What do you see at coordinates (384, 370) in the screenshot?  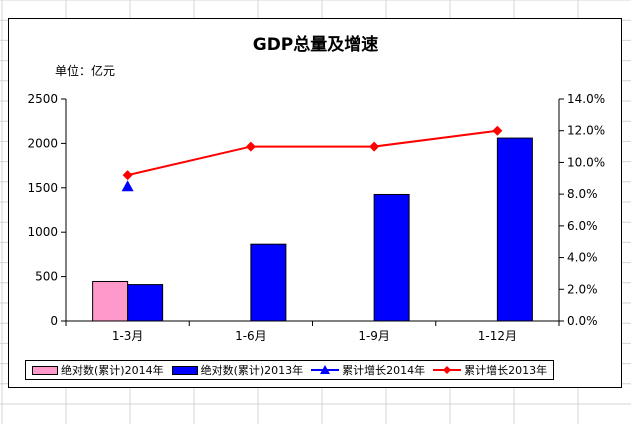 I see `legend-label: 累计增长2014年` at bounding box center [384, 370].